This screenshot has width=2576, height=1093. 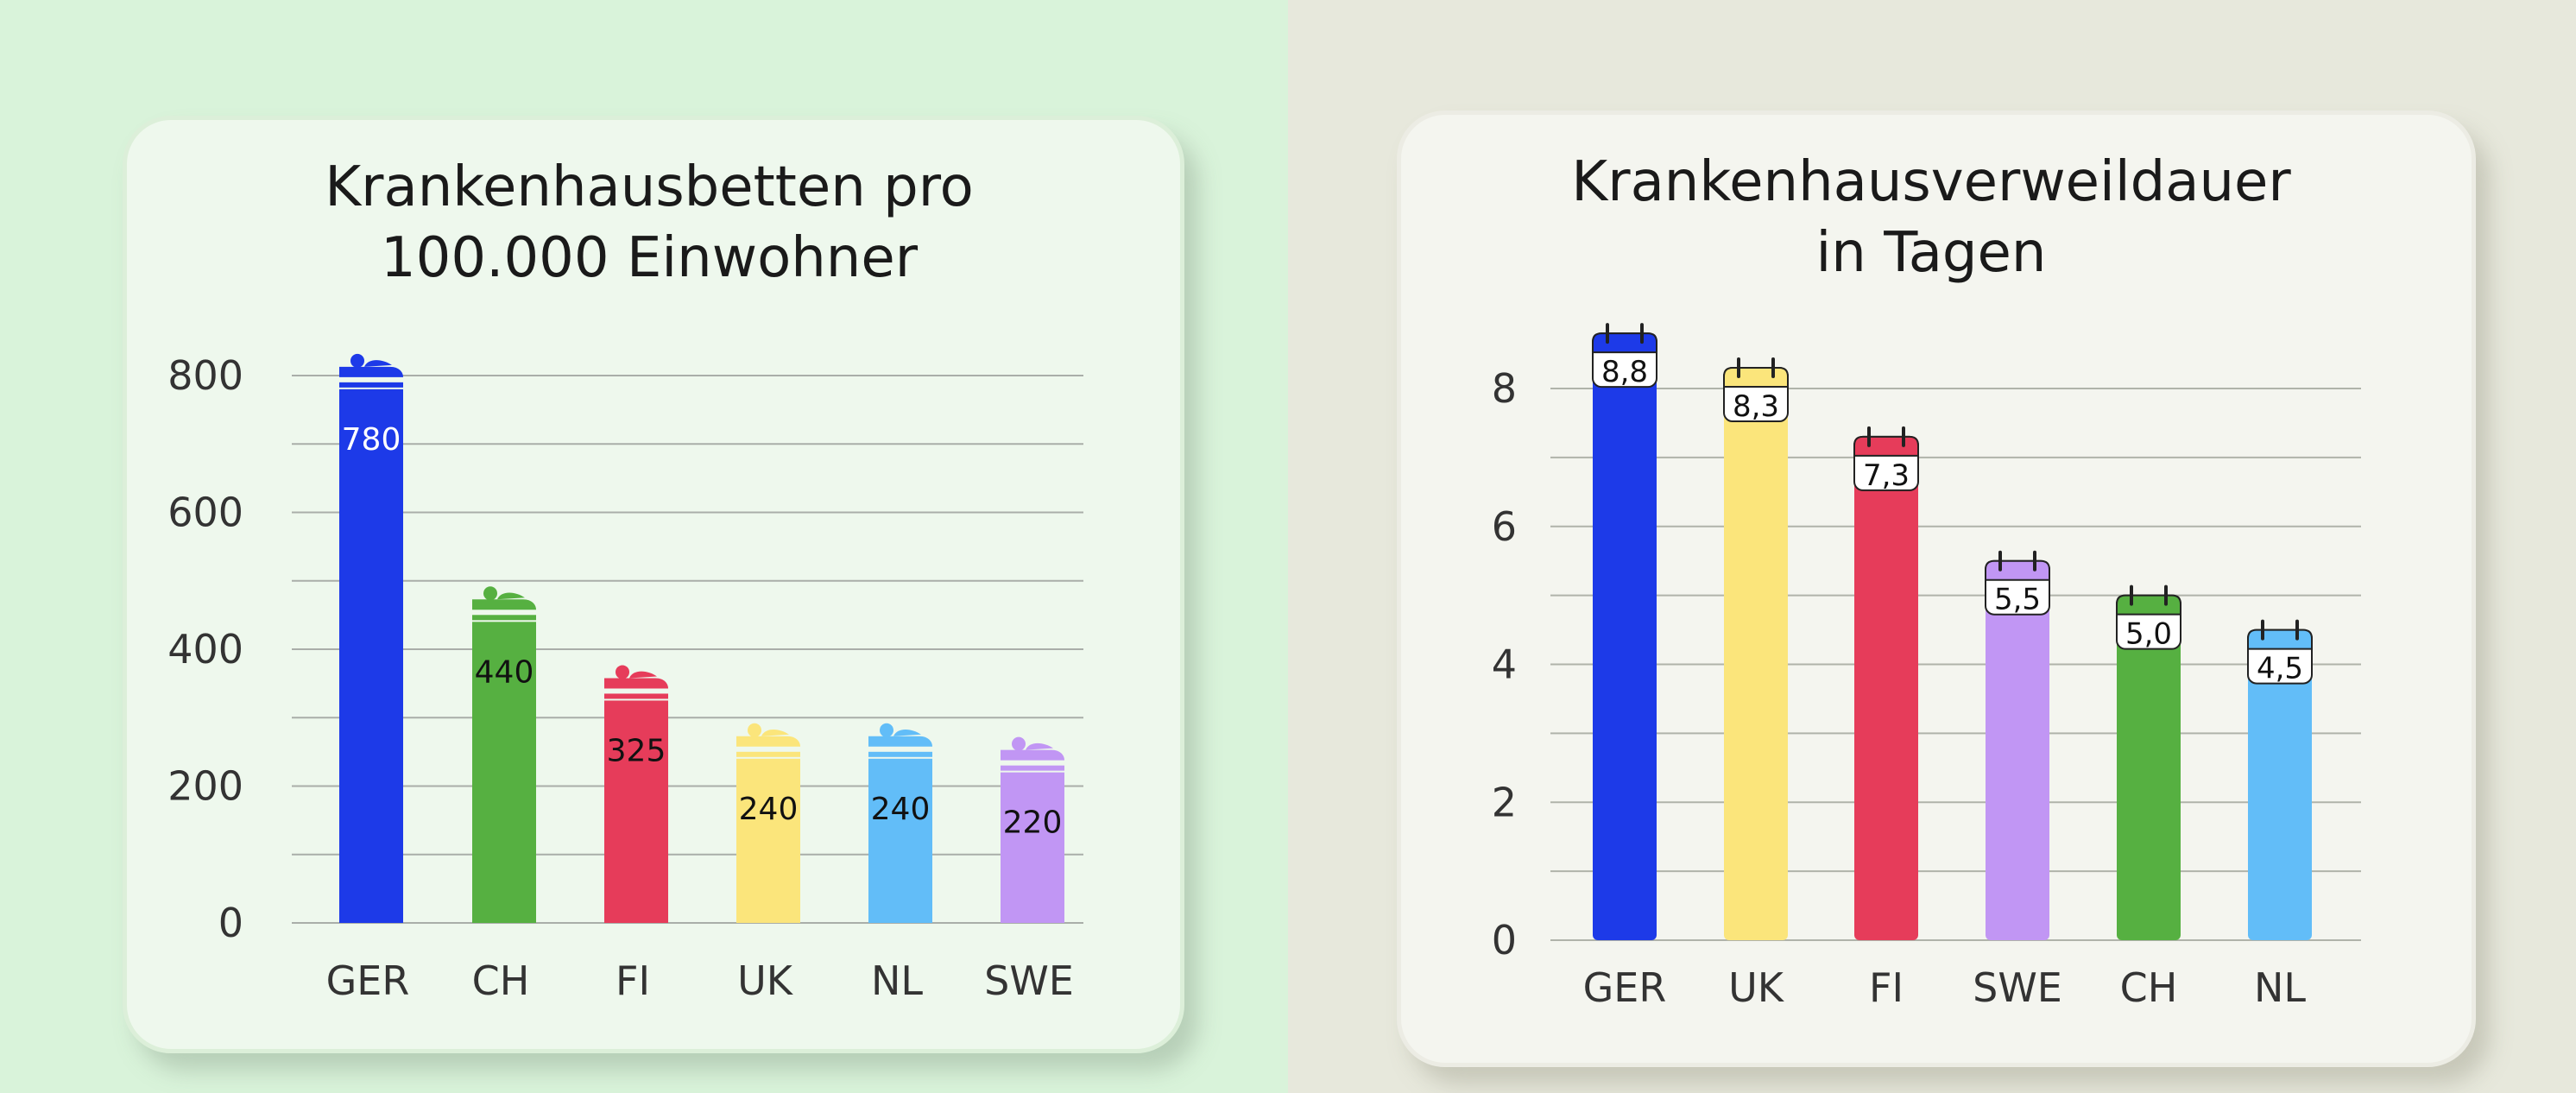 What do you see at coordinates (205, 513) in the screenshot?
I see `y-tick-label: 600` at bounding box center [205, 513].